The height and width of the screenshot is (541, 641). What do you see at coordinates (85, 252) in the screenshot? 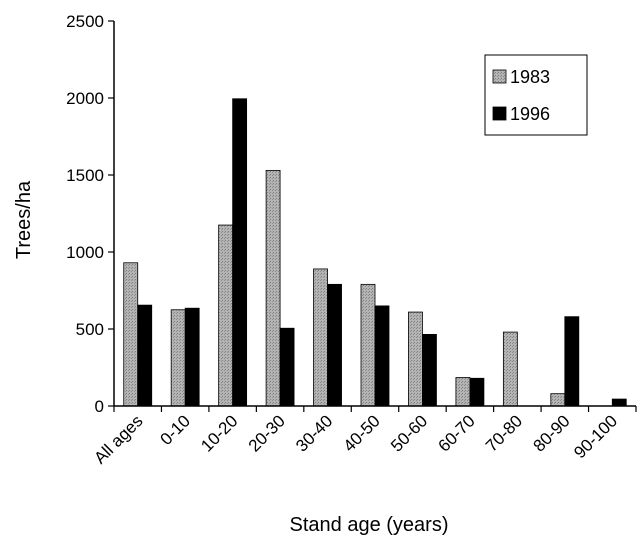
I see `y-tick-label: 1000` at bounding box center [85, 252].